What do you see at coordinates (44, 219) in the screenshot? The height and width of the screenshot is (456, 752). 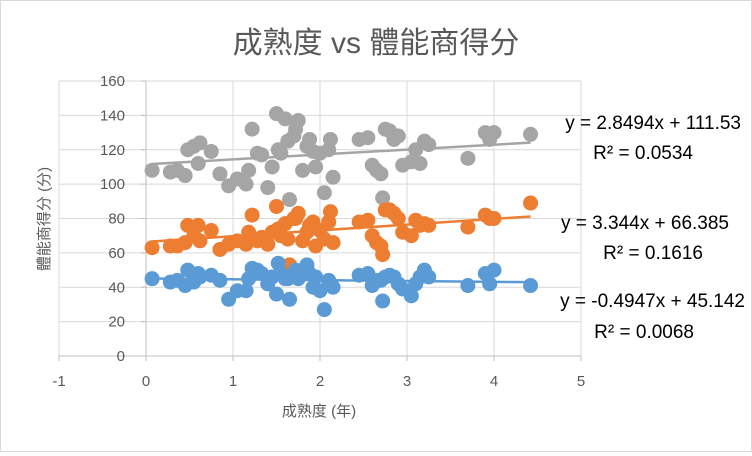 I see `y-axis-title: 體能商得分 (分)` at bounding box center [44, 219].